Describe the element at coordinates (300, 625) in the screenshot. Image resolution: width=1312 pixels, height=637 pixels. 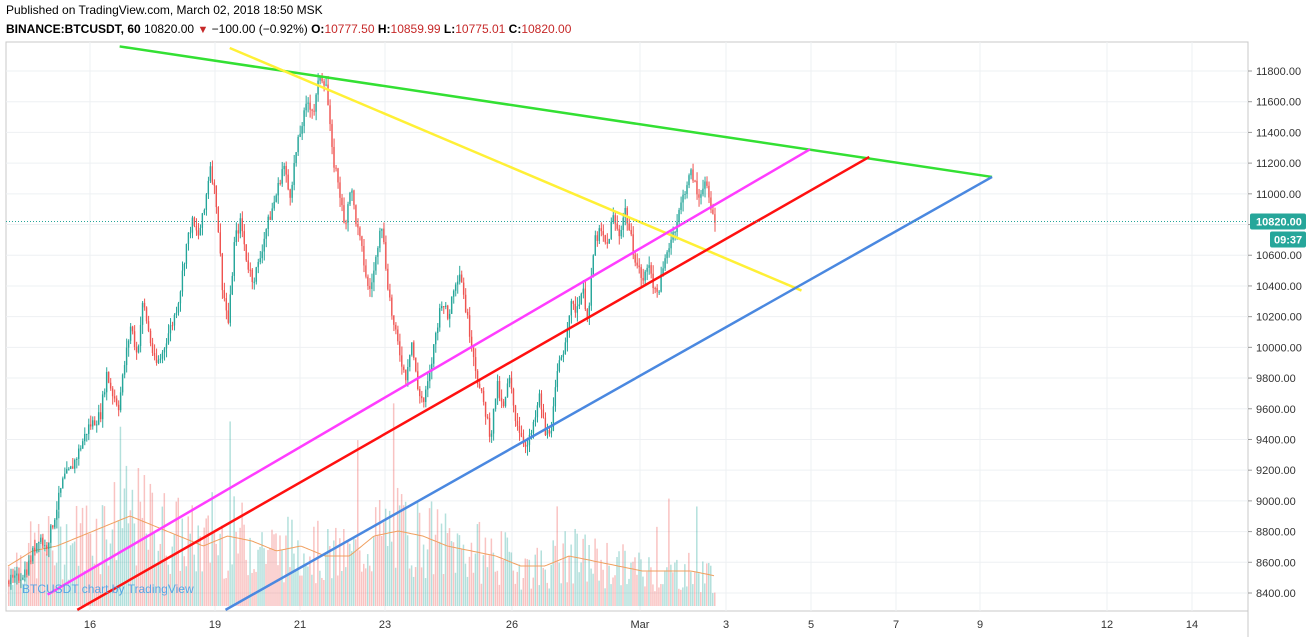
I see `x-tick-label: 21` at that location.